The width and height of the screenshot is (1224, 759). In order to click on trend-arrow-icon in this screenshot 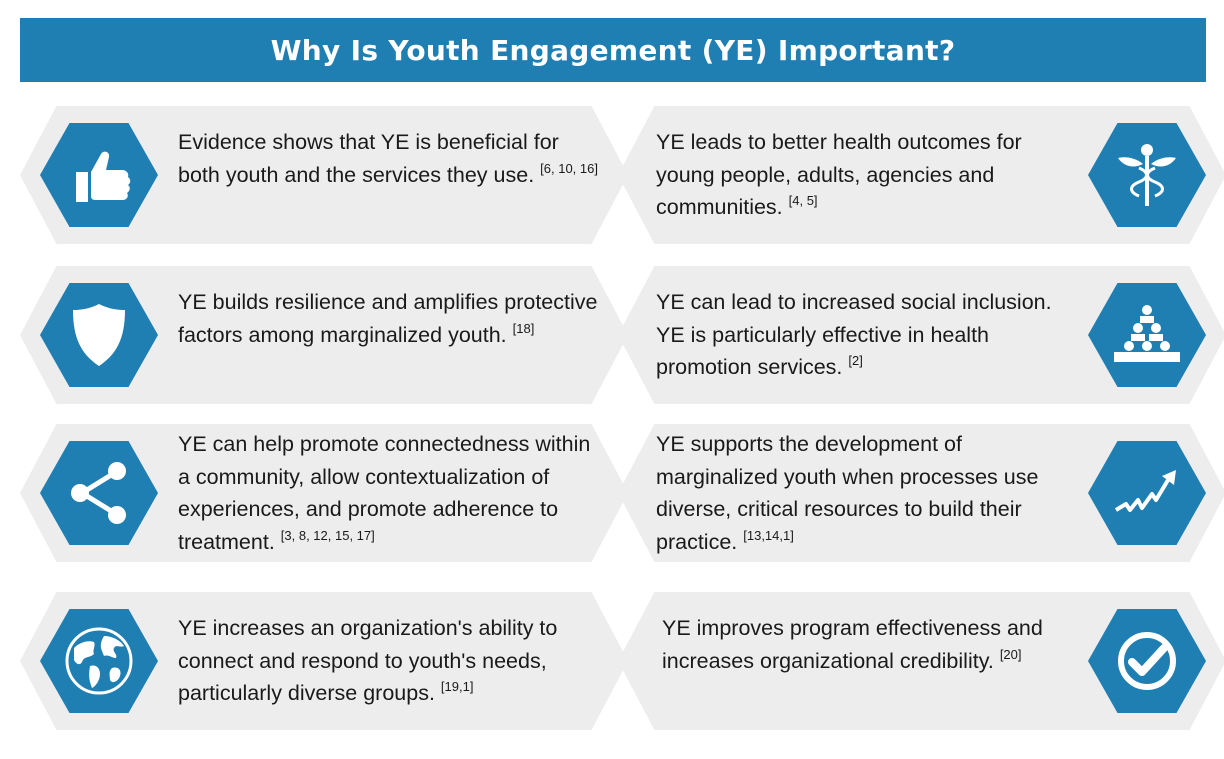, I will do `click(1145, 491)`.